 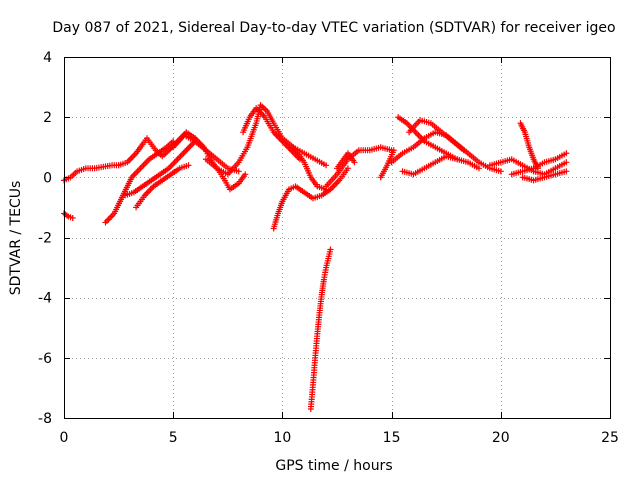 I want to click on y-axis-label: SDTVAR / TECUs, so click(x=16, y=238).